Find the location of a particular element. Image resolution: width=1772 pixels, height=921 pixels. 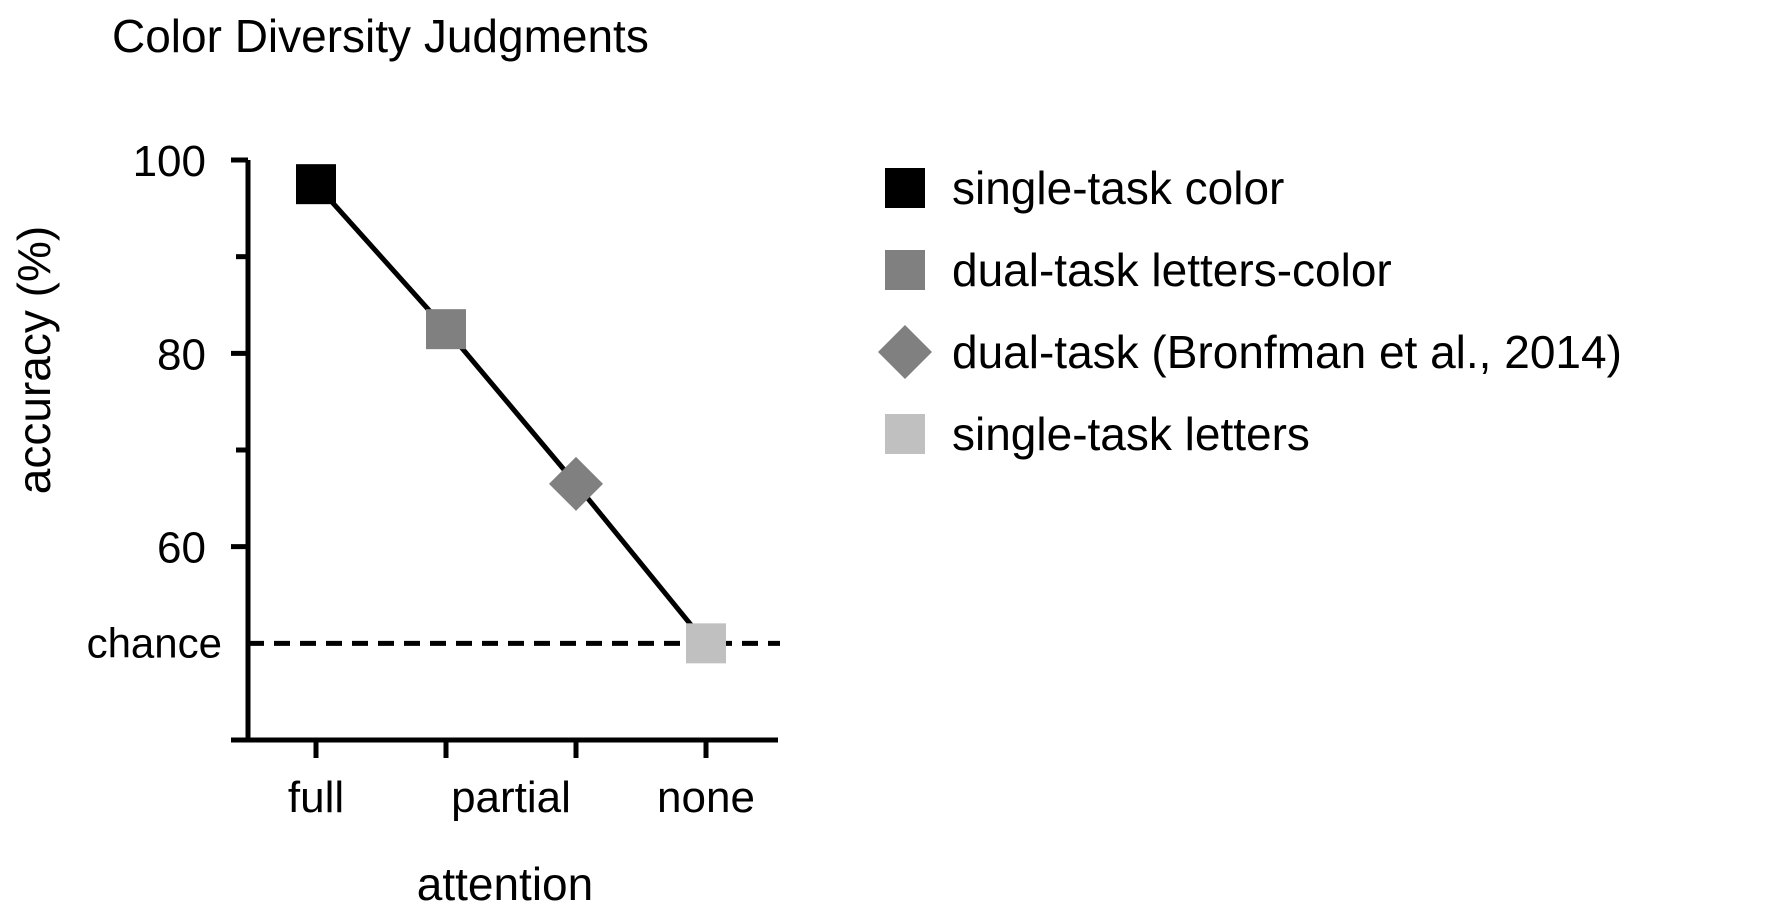

x-tick-label: full is located at coordinates (316, 797).